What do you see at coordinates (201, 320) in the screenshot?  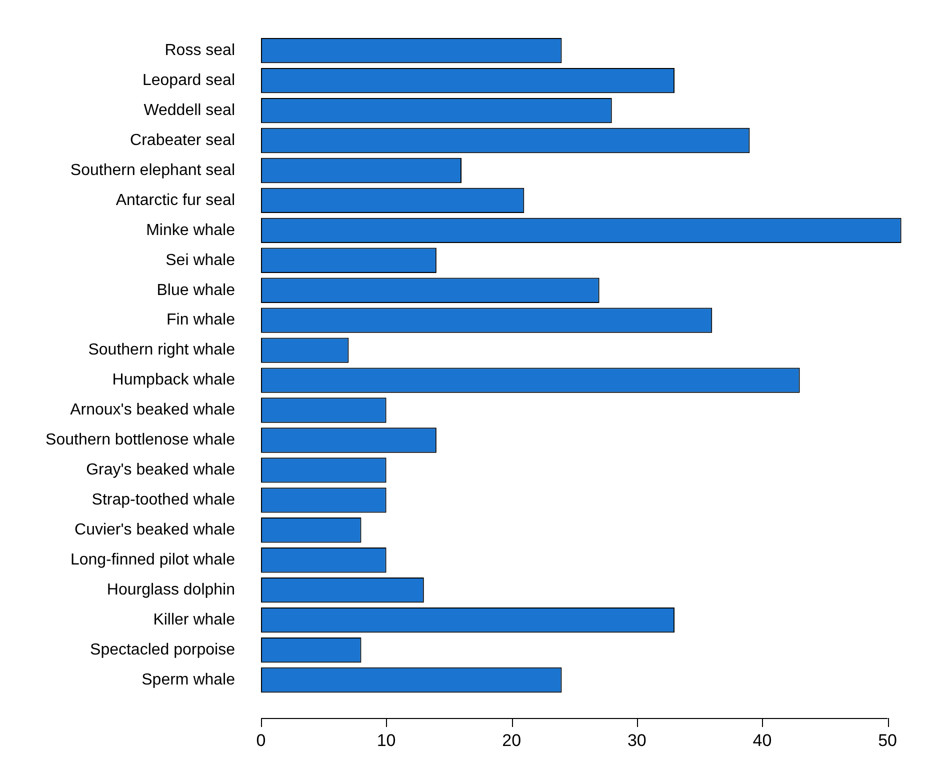 I see `y-tick-label: Fin whale` at bounding box center [201, 320].